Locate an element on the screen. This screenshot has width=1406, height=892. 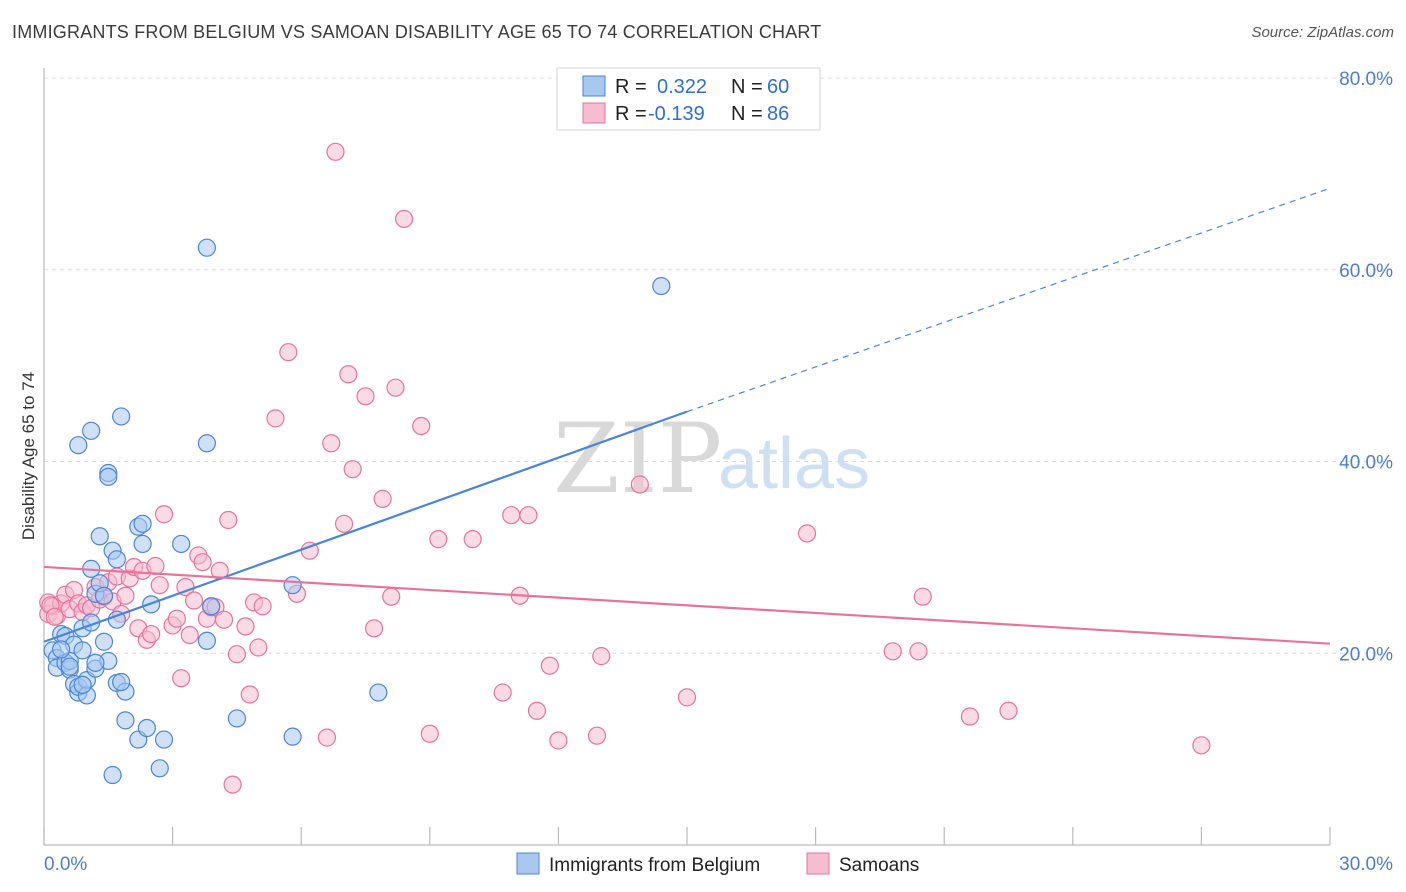
legend-r-label-belgium: R = is located at coordinates (631, 87).